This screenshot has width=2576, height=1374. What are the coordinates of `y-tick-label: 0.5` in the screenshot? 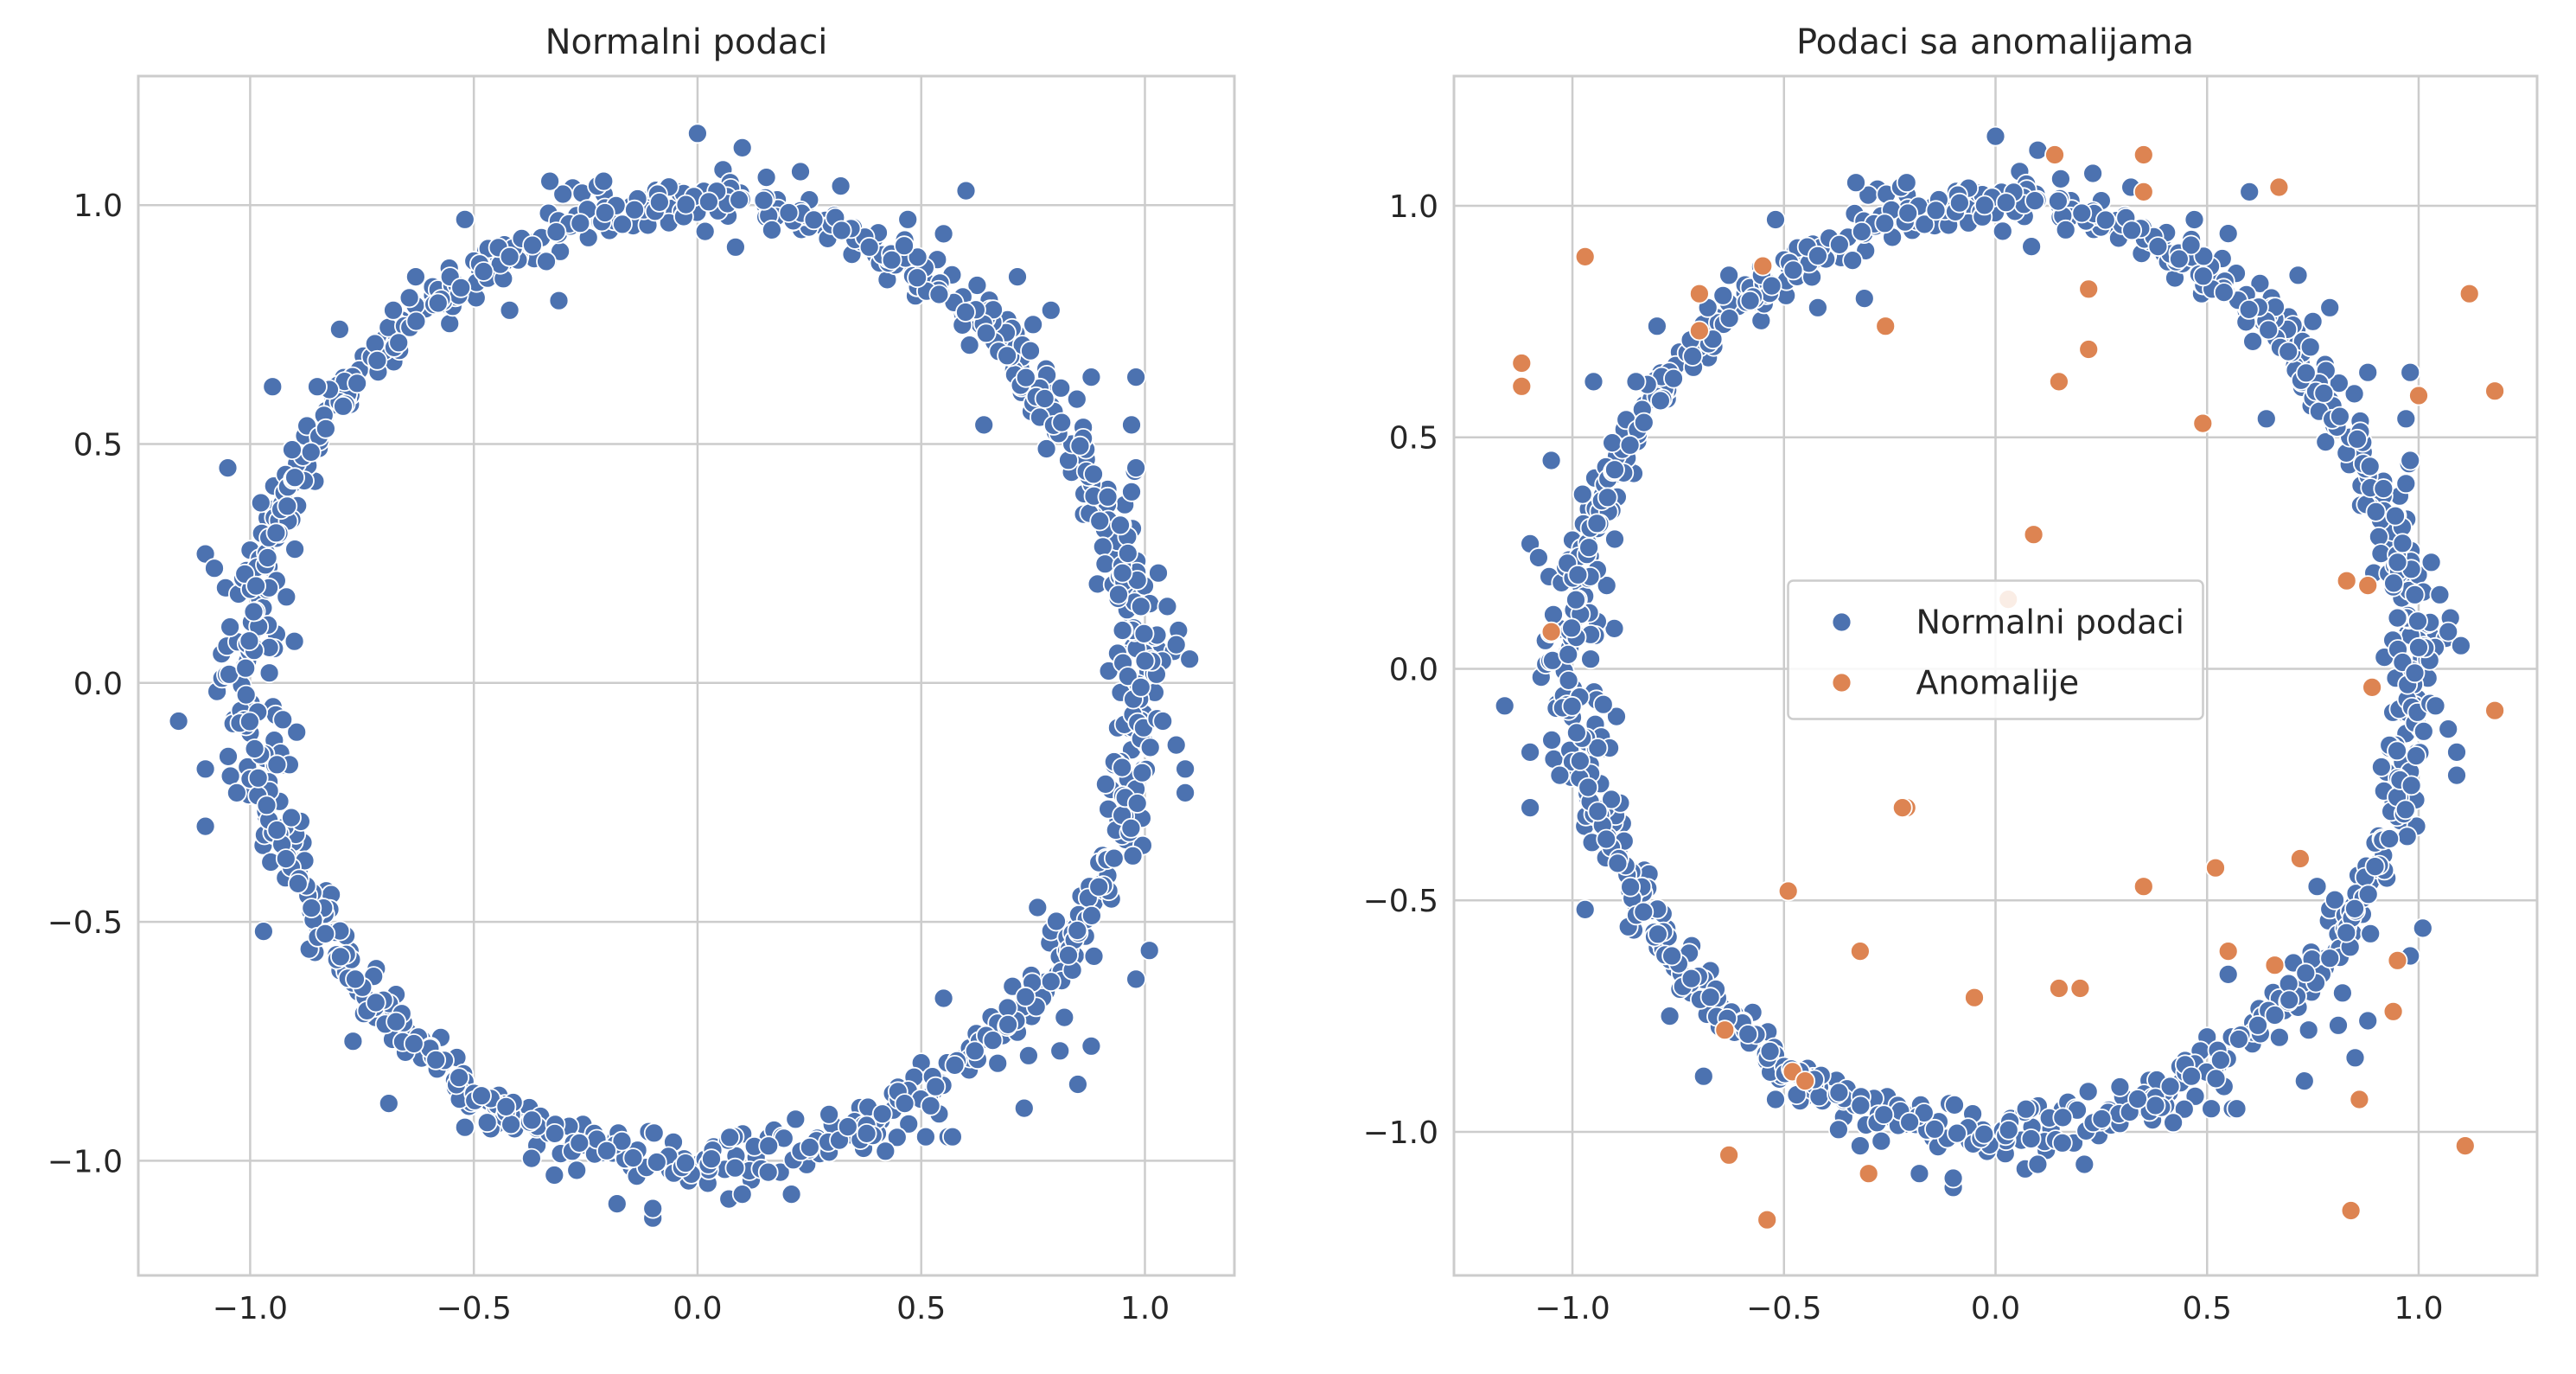 It's located at (1413, 439).